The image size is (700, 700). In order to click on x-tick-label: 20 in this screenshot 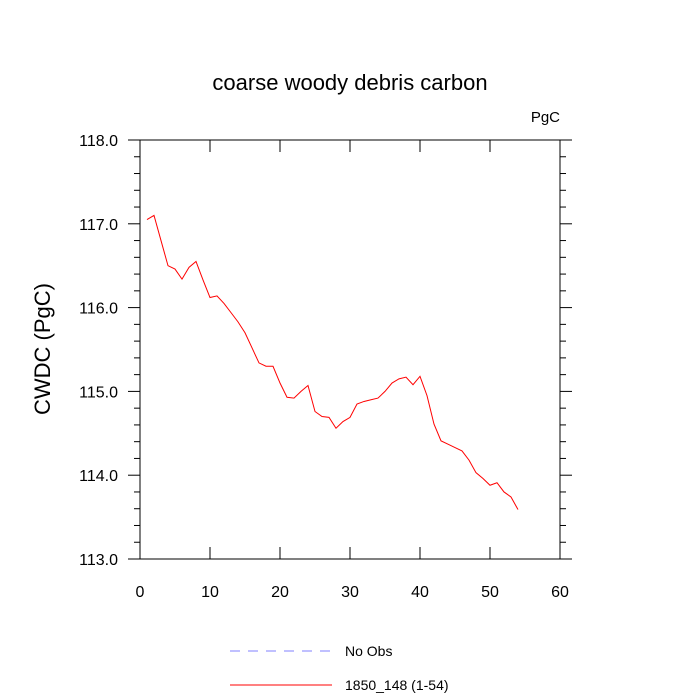, I will do `click(280, 592)`.